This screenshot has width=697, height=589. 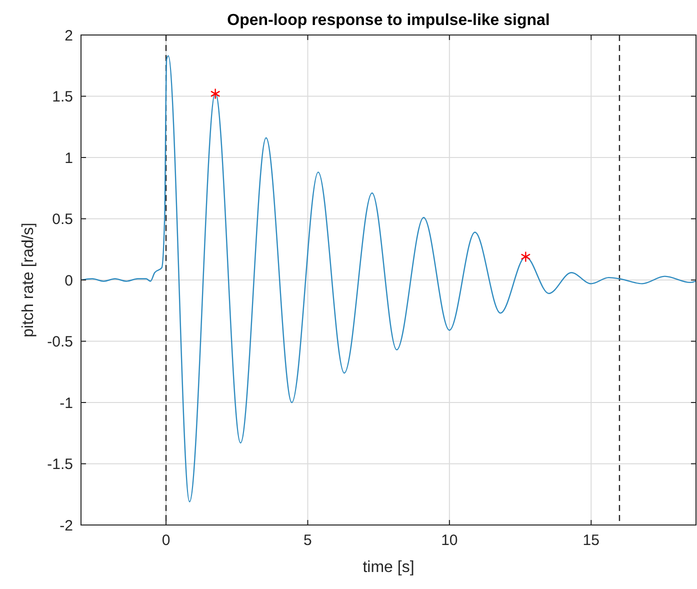 I want to click on x-tick-label: 0, so click(x=166, y=540).